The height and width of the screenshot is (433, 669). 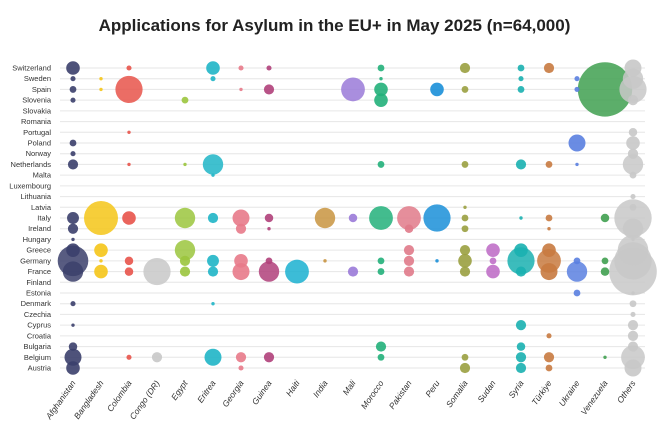 What do you see at coordinates (129, 89) in the screenshot?
I see `bubble-colombia-spain: Colombia → Spain` at bounding box center [129, 89].